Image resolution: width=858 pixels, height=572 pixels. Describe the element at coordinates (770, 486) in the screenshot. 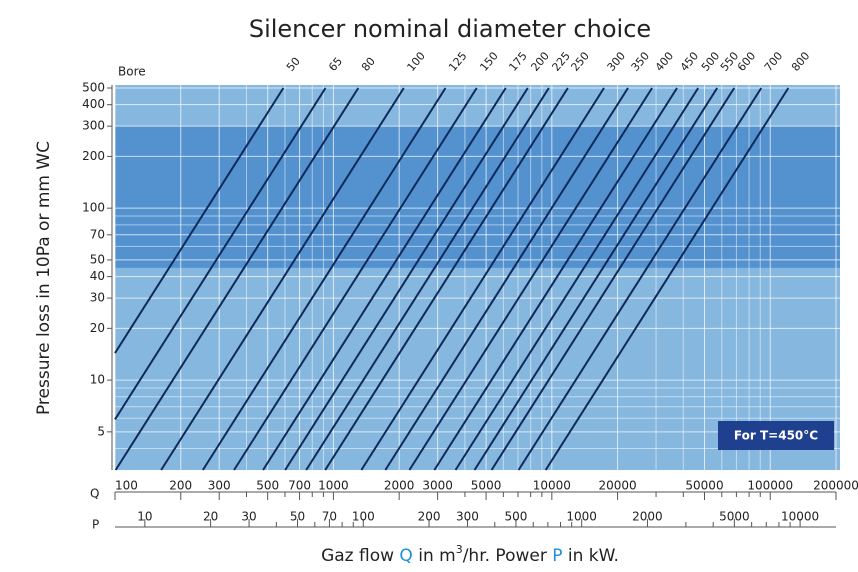

I see `x-tick-label: 100000` at that location.